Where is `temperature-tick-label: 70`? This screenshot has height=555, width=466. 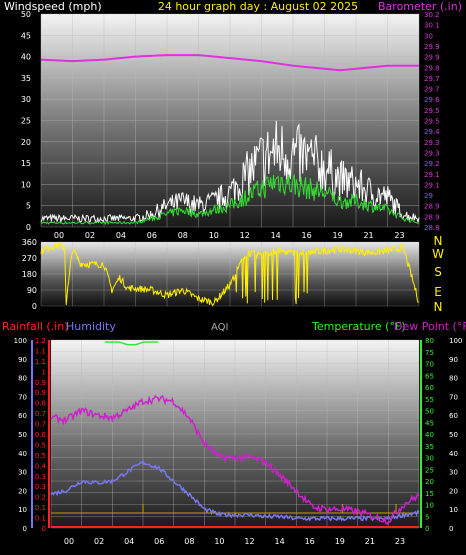
temperature-tick-label: 70 is located at coordinates (429, 365).